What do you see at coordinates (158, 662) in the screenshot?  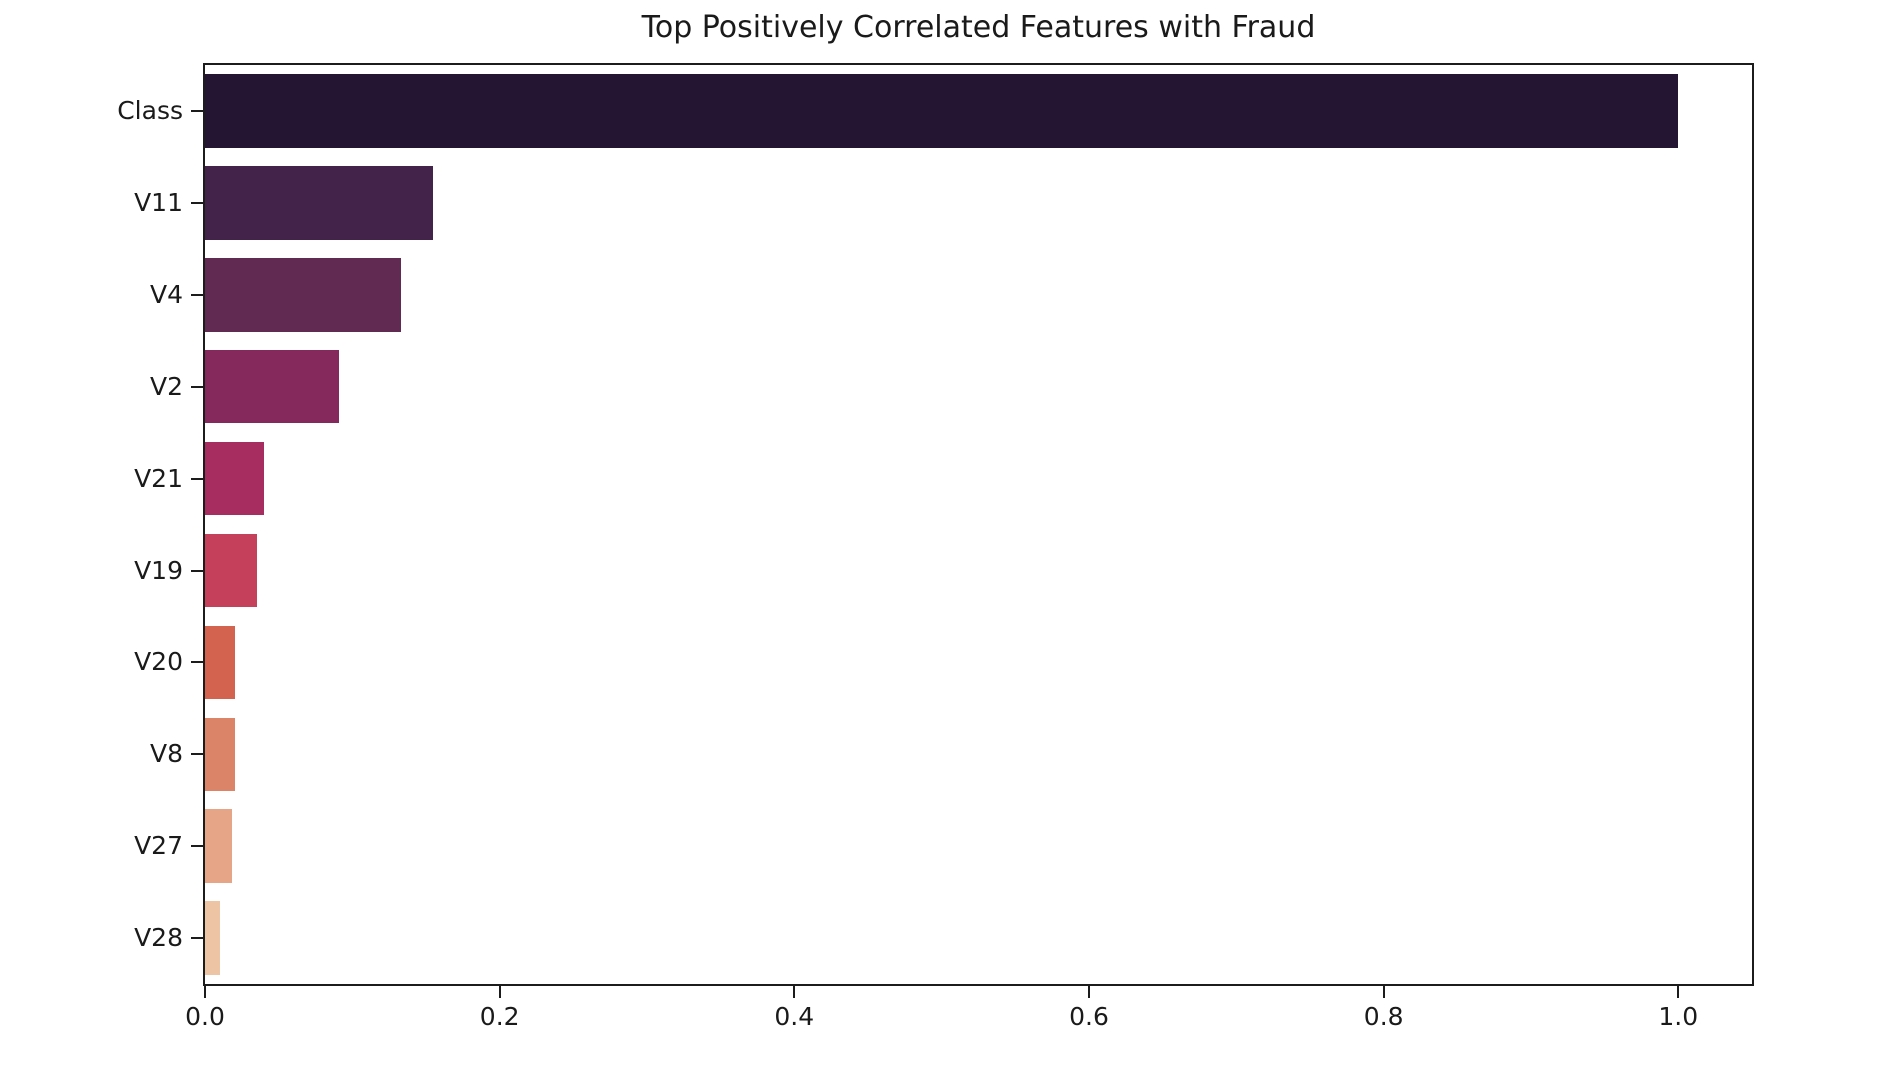 I see `ytick-label-v20: V20` at bounding box center [158, 662].